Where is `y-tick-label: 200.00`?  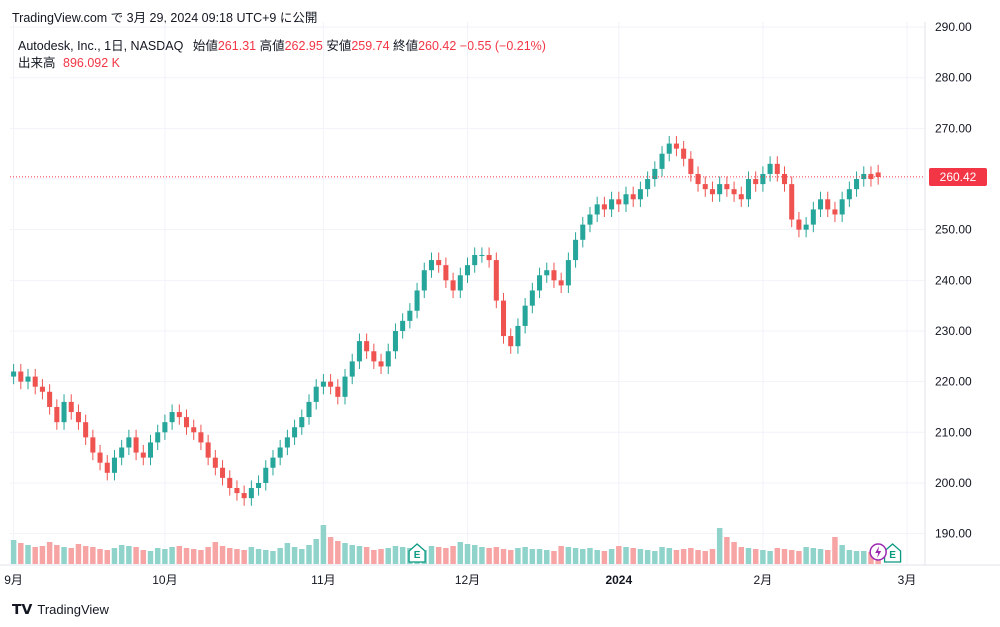
y-tick-label: 200.00 is located at coordinates (953, 483).